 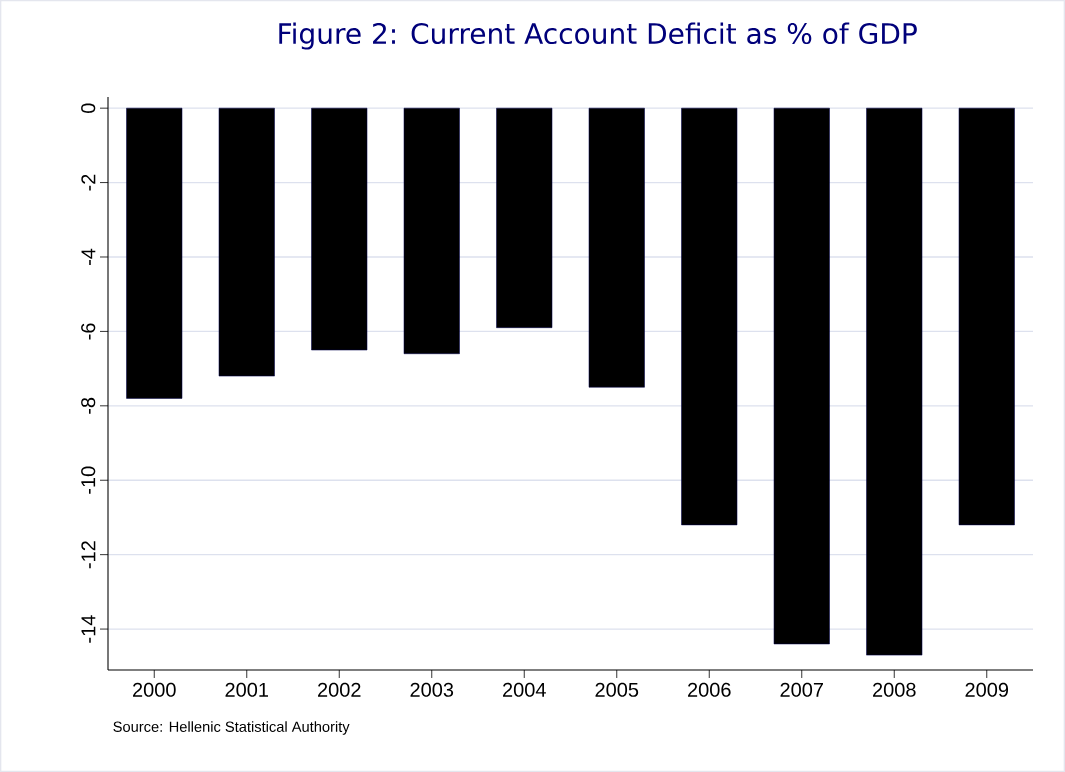 What do you see at coordinates (709, 689) in the screenshot?
I see `x-tick-label: 2006` at bounding box center [709, 689].